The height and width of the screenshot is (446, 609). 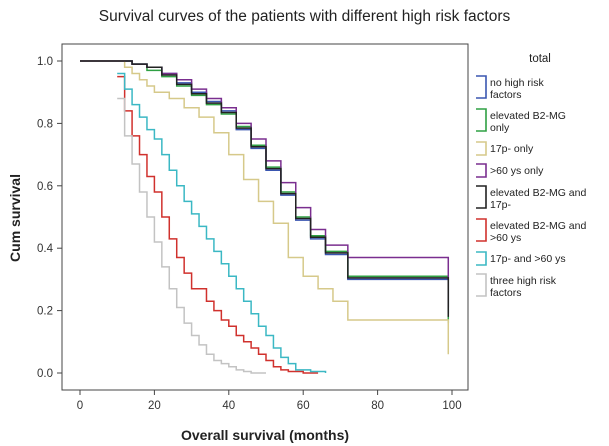 I want to click on legend-label-8: factors, so click(x=506, y=293).